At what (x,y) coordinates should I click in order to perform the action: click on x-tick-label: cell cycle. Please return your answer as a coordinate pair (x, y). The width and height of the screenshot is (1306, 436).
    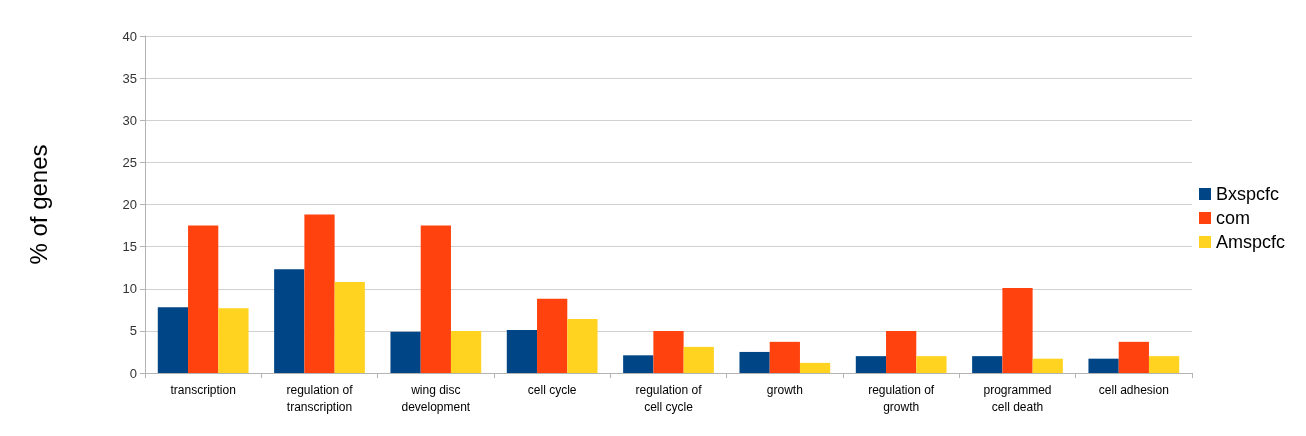
    Looking at the image, I should click on (552, 389).